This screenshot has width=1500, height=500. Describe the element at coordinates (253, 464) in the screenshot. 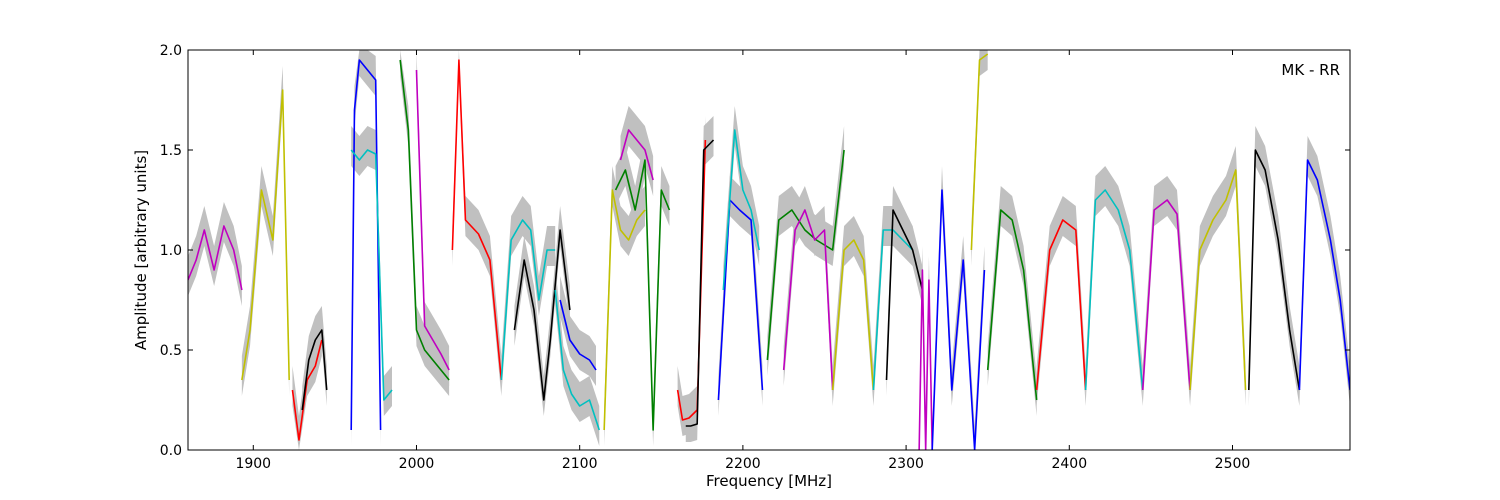

I see `x-tick-label: 1900` at that location.